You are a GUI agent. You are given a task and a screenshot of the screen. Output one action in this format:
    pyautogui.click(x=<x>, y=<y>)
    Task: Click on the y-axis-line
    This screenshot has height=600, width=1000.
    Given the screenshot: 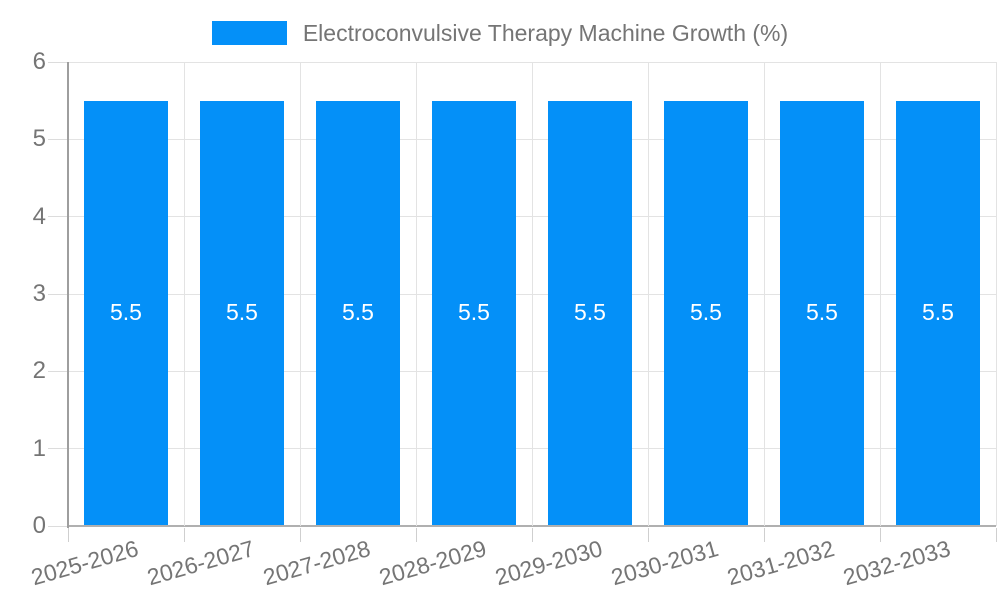 What is the action you would take?
    pyautogui.click(x=68, y=295)
    